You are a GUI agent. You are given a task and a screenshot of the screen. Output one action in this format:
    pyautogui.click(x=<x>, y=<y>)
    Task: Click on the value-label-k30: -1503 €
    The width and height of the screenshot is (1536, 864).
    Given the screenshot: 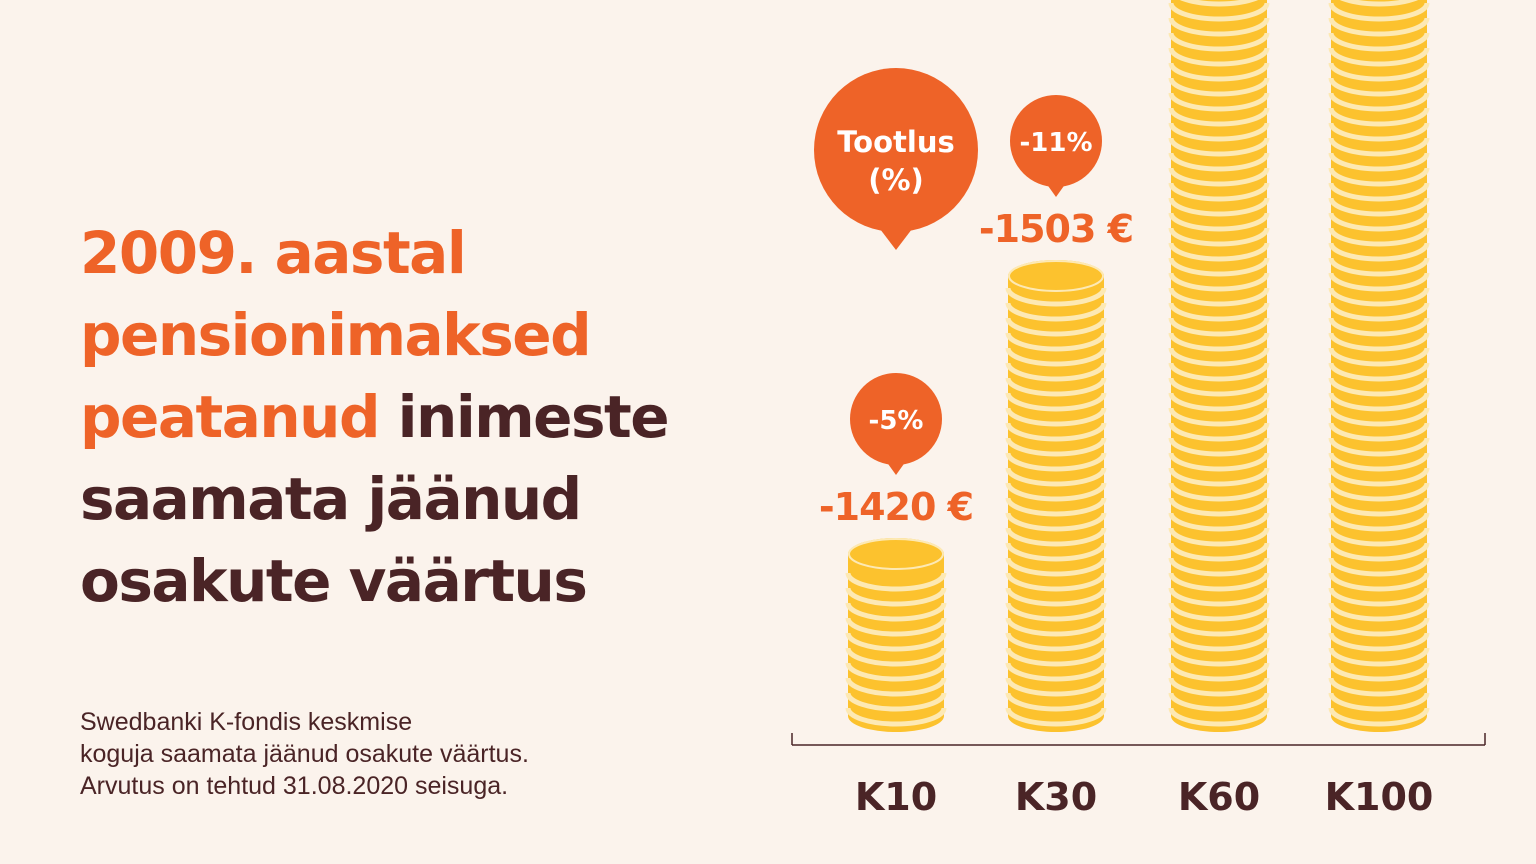 What is the action you would take?
    pyautogui.click(x=1056, y=229)
    